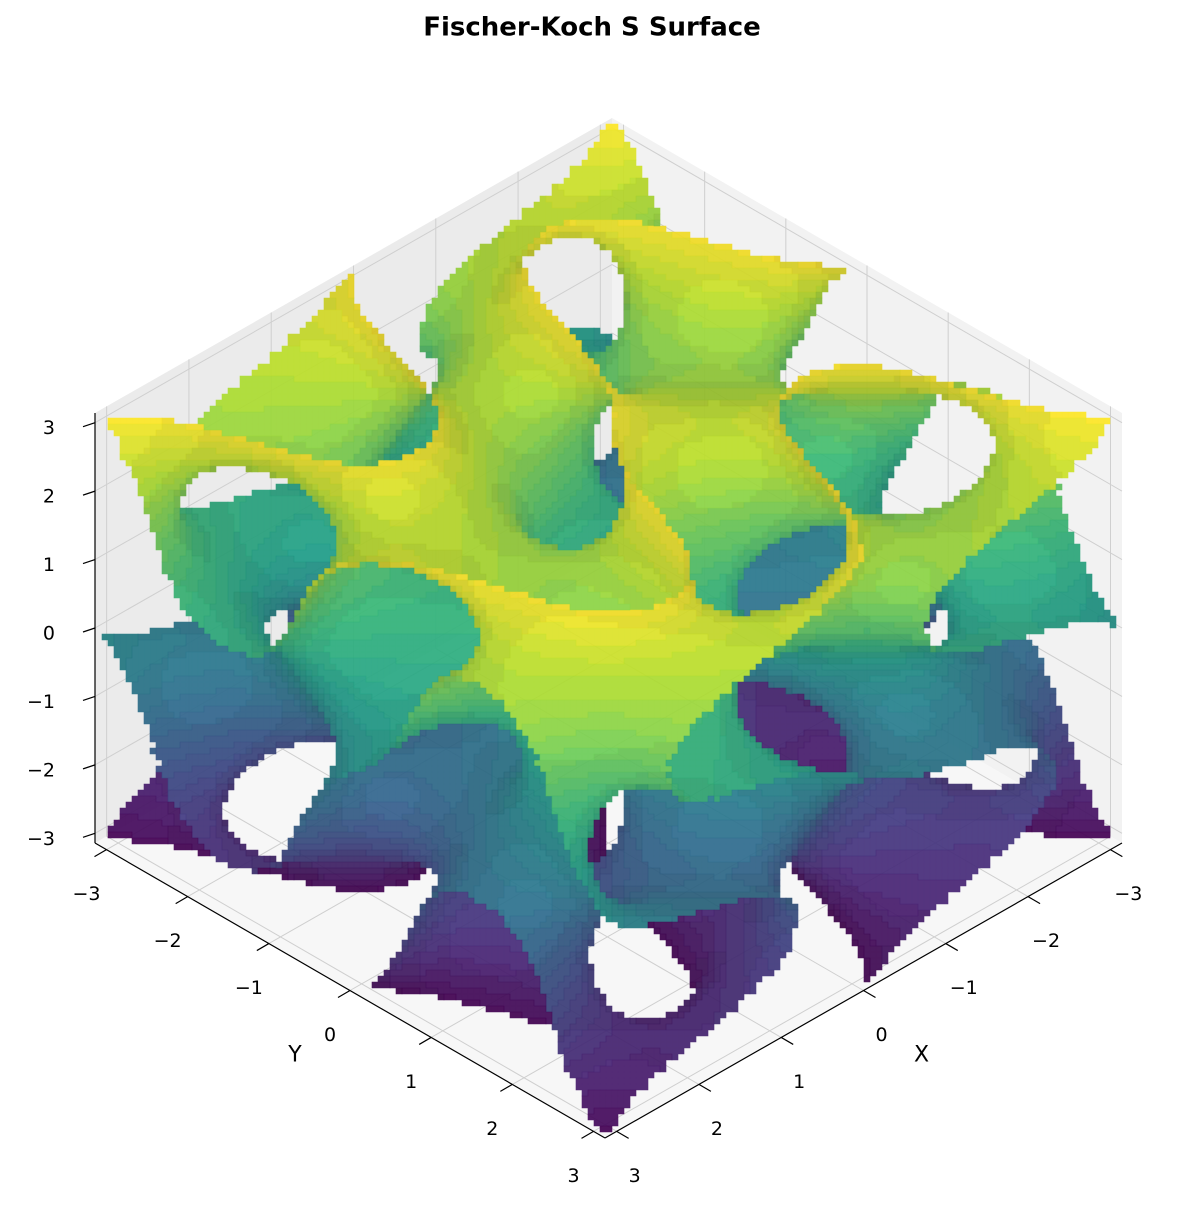  I want to click on y-tick-label: 0, so click(330, 1035).